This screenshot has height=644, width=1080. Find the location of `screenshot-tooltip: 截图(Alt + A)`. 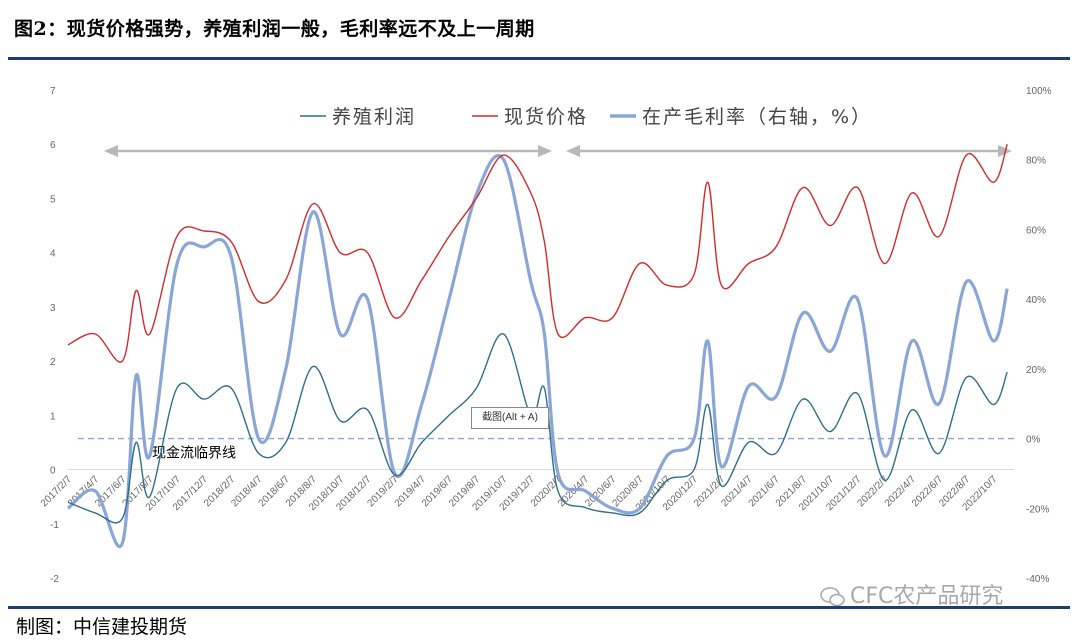

screenshot-tooltip: 截图(Alt + A) is located at coordinates (510, 418).